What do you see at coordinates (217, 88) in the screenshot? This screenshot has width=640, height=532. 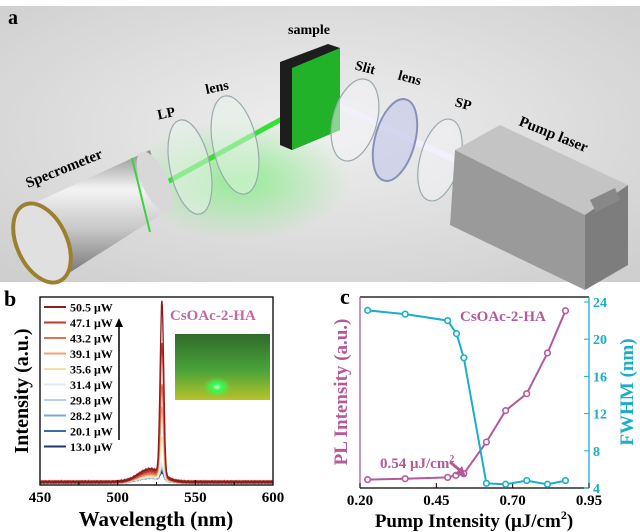 I see `label-lens-left: lens` at bounding box center [217, 88].